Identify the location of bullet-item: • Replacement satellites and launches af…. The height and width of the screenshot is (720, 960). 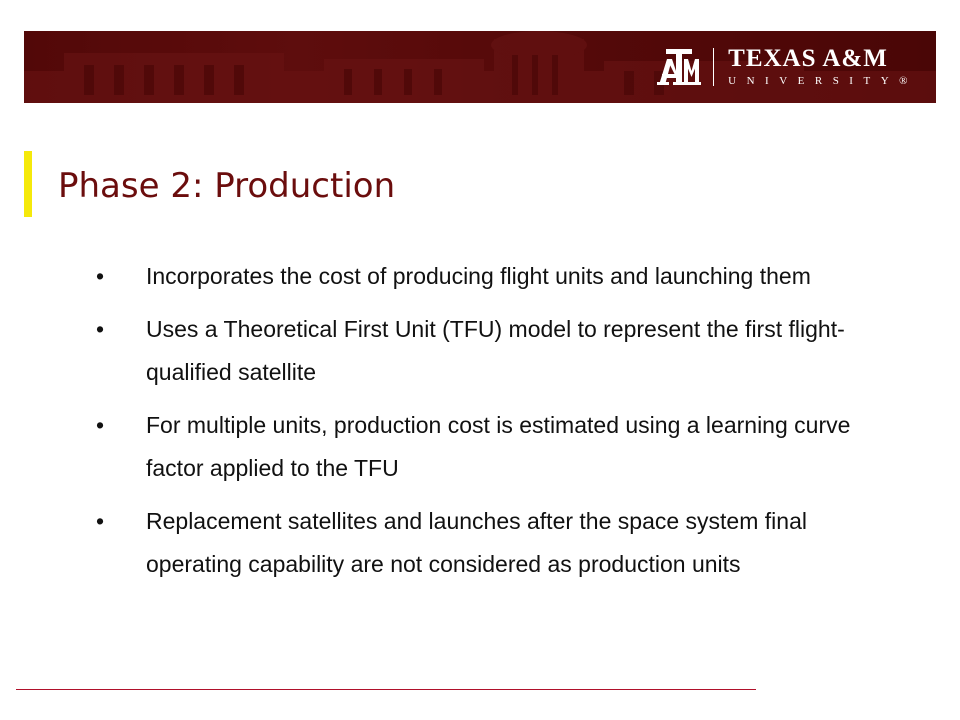
(501, 543).